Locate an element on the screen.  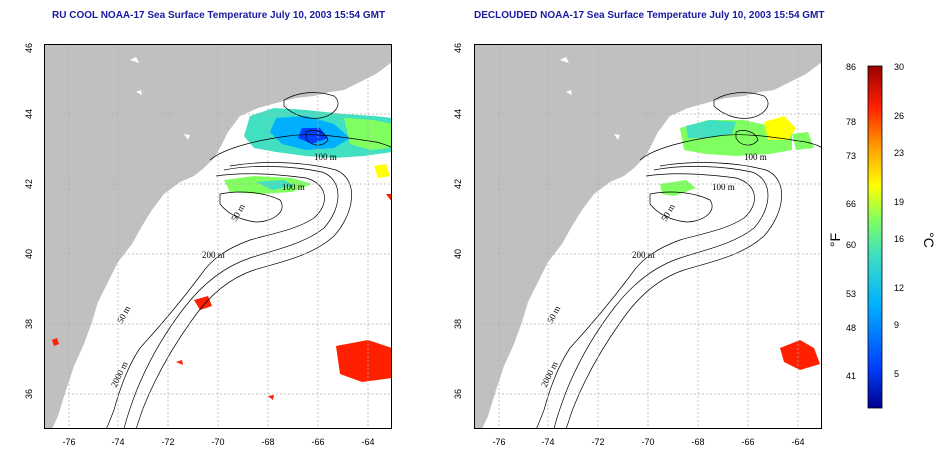
fahrenheit-tick: 41 is located at coordinates (851, 376).